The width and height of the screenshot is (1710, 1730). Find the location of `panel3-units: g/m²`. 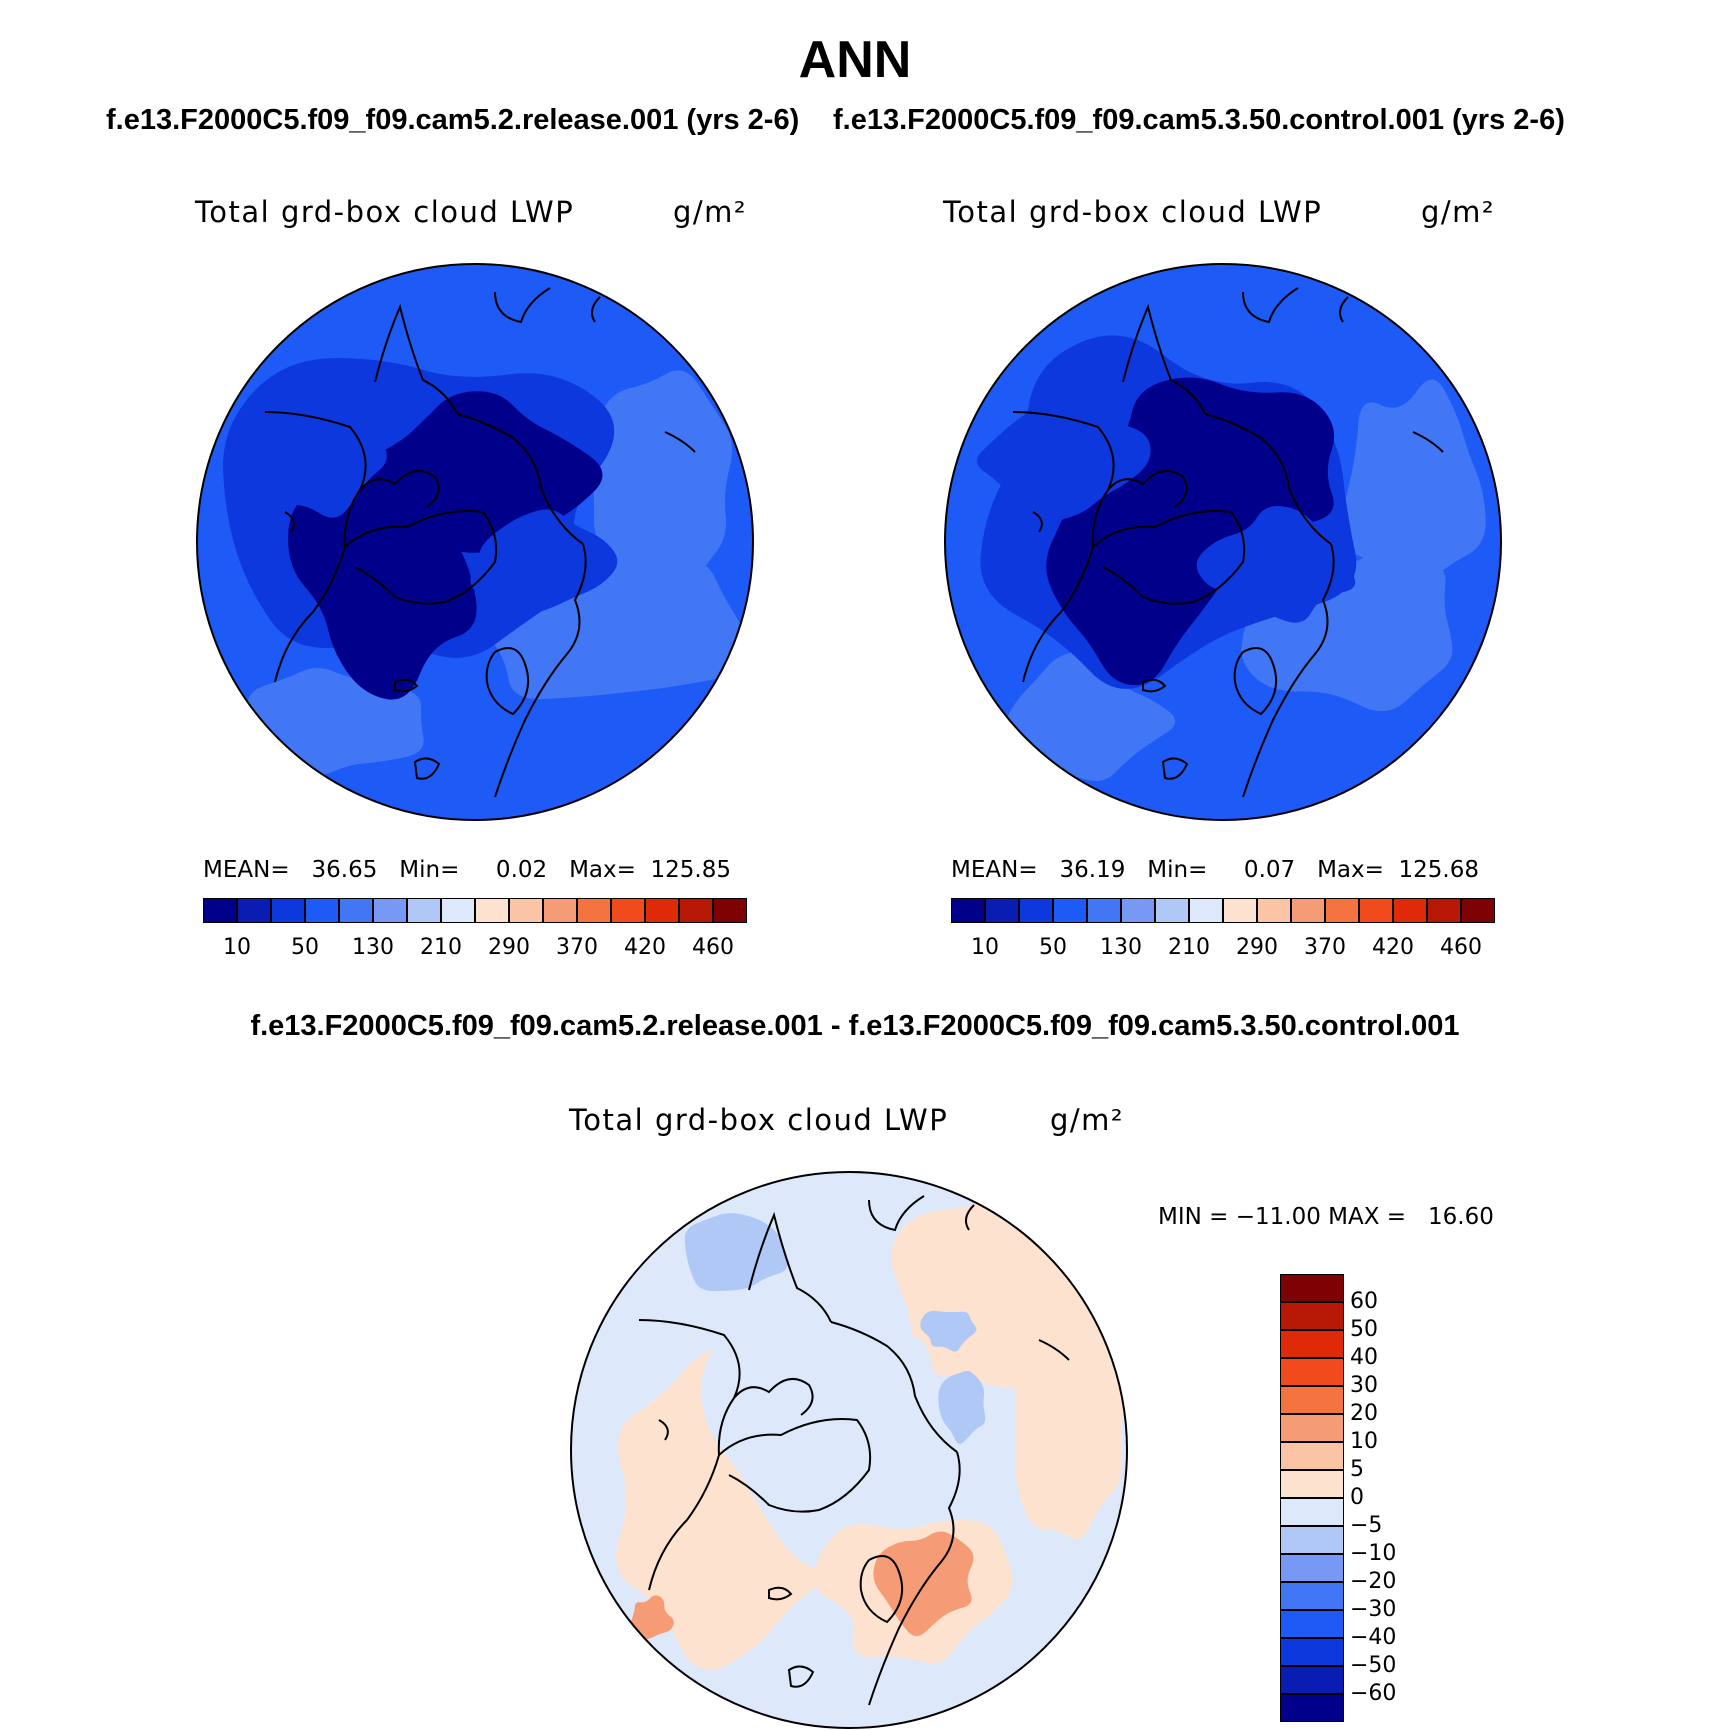

panel3-units: g/m² is located at coordinates (1087, 1120).